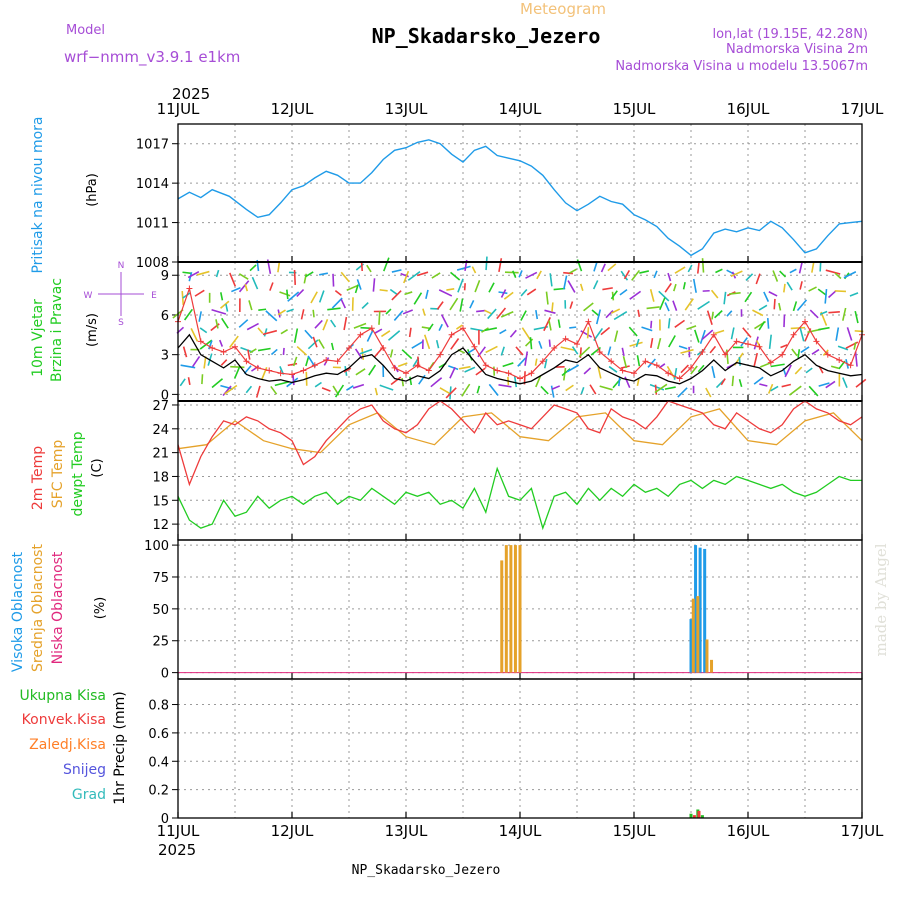  Describe the element at coordinates (92, 190) in the screenshot. I see `pressure-unit: (hPa)` at that location.